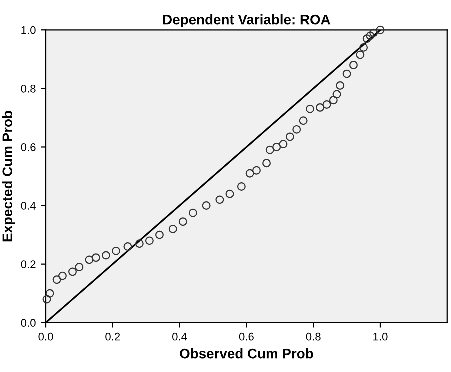 This screenshot has width=451, height=372. What do you see at coordinates (9, 176) in the screenshot?
I see `y-axis-title: Expected Cum Prob` at bounding box center [9, 176].